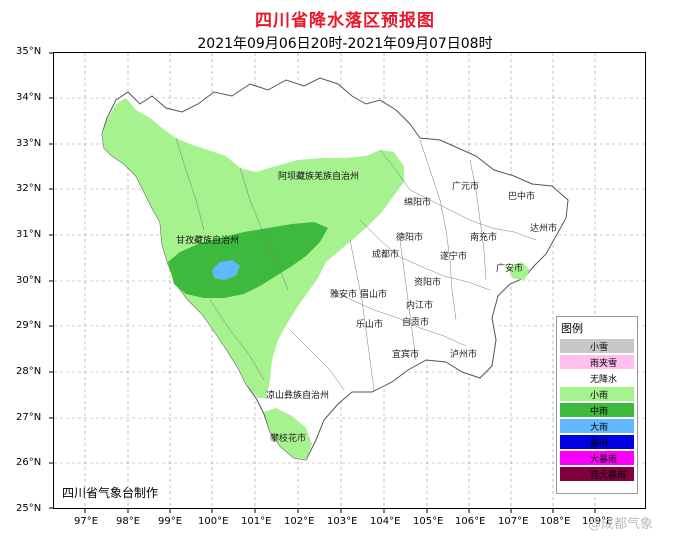 The image size is (690, 539). I want to click on region-label-aba: 阿坝藏族羌族自治州, so click(318, 176).